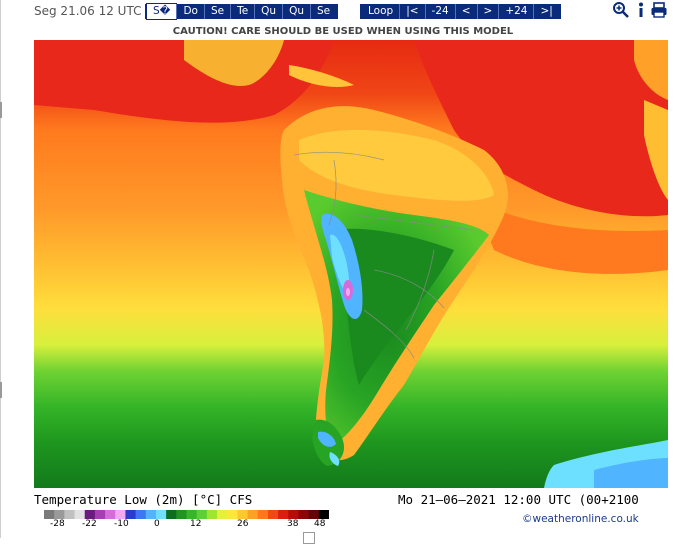 This screenshot has width=686, height=544. What do you see at coordinates (190, 11) in the screenshot?
I see `day-button-mon: Do` at bounding box center [190, 11].